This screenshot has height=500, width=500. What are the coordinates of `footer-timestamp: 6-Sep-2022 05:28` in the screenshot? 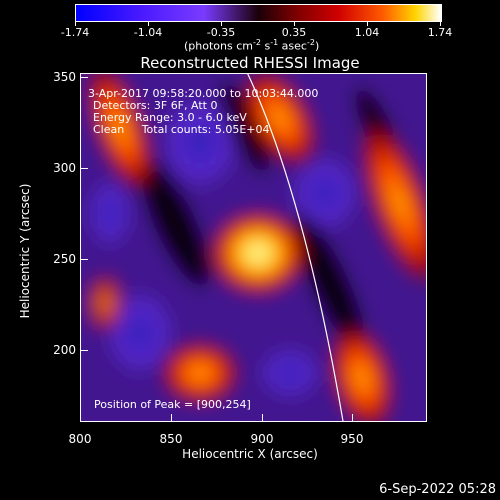 It's located at (437, 489).